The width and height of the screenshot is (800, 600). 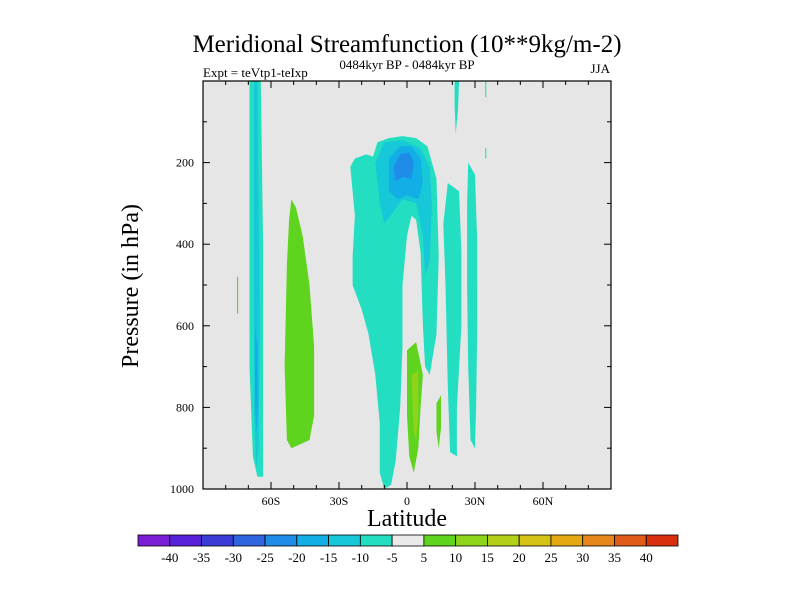 I want to click on y-tick-label: 800, so click(x=185, y=407).